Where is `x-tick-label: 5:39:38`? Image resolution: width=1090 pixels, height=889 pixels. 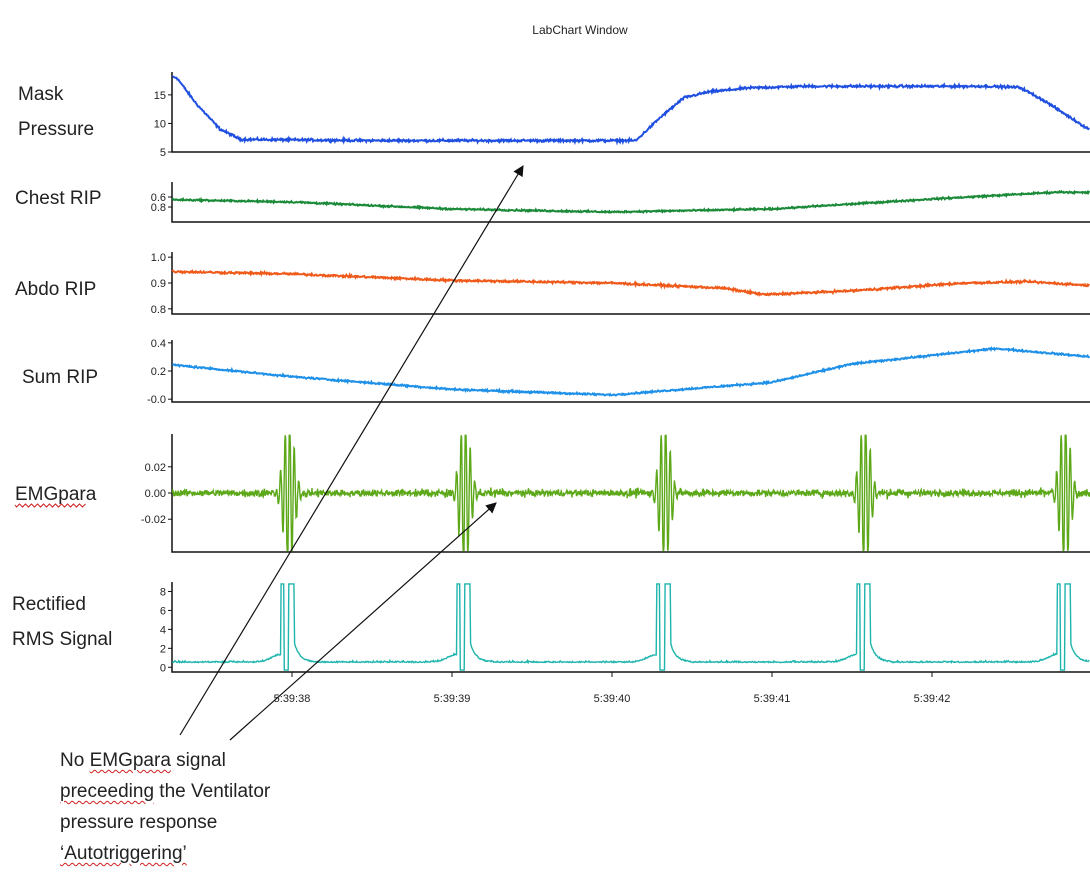 x-tick-label: 5:39:38 is located at coordinates (292, 699).